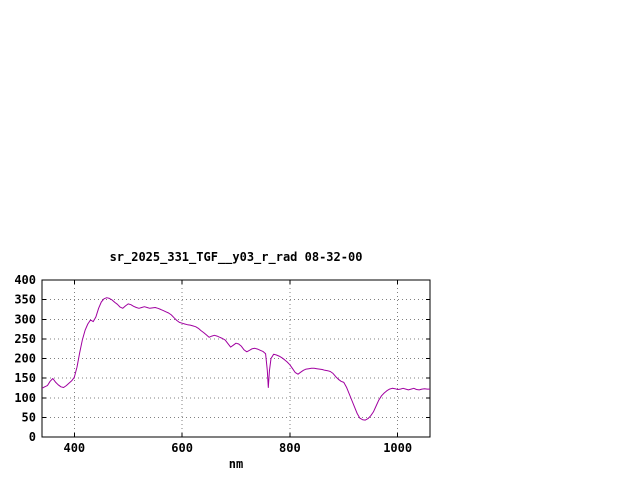 The width and height of the screenshot is (640, 480). What do you see at coordinates (25, 300) in the screenshot?
I see `y-tick-label: 350` at bounding box center [25, 300].